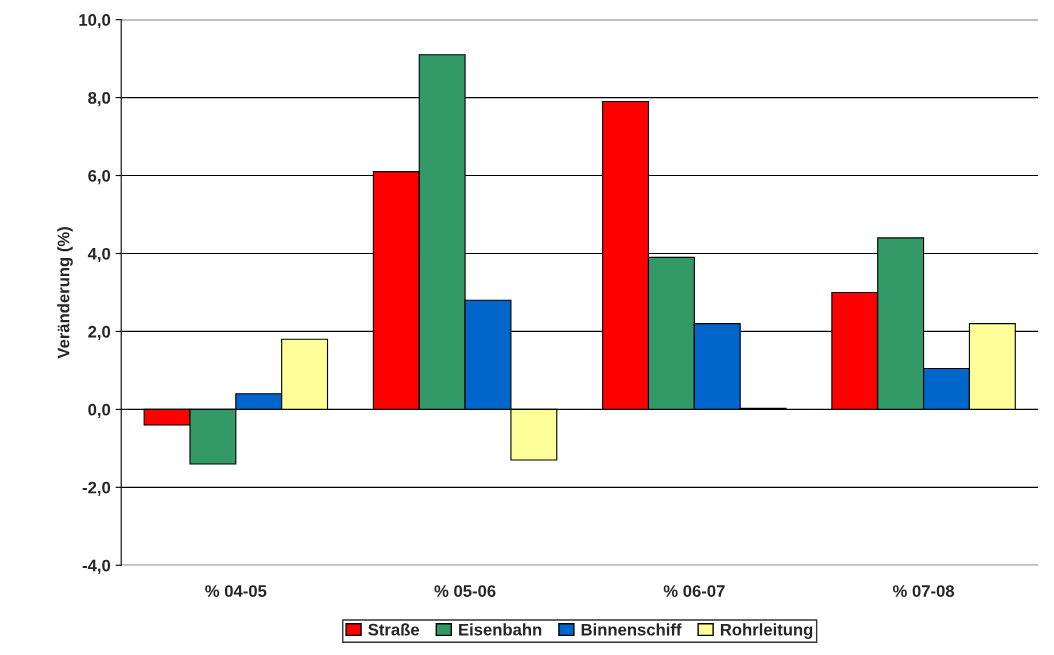 The height and width of the screenshot is (655, 1054). I want to click on legend-label: Rohrleitung, so click(766, 631).